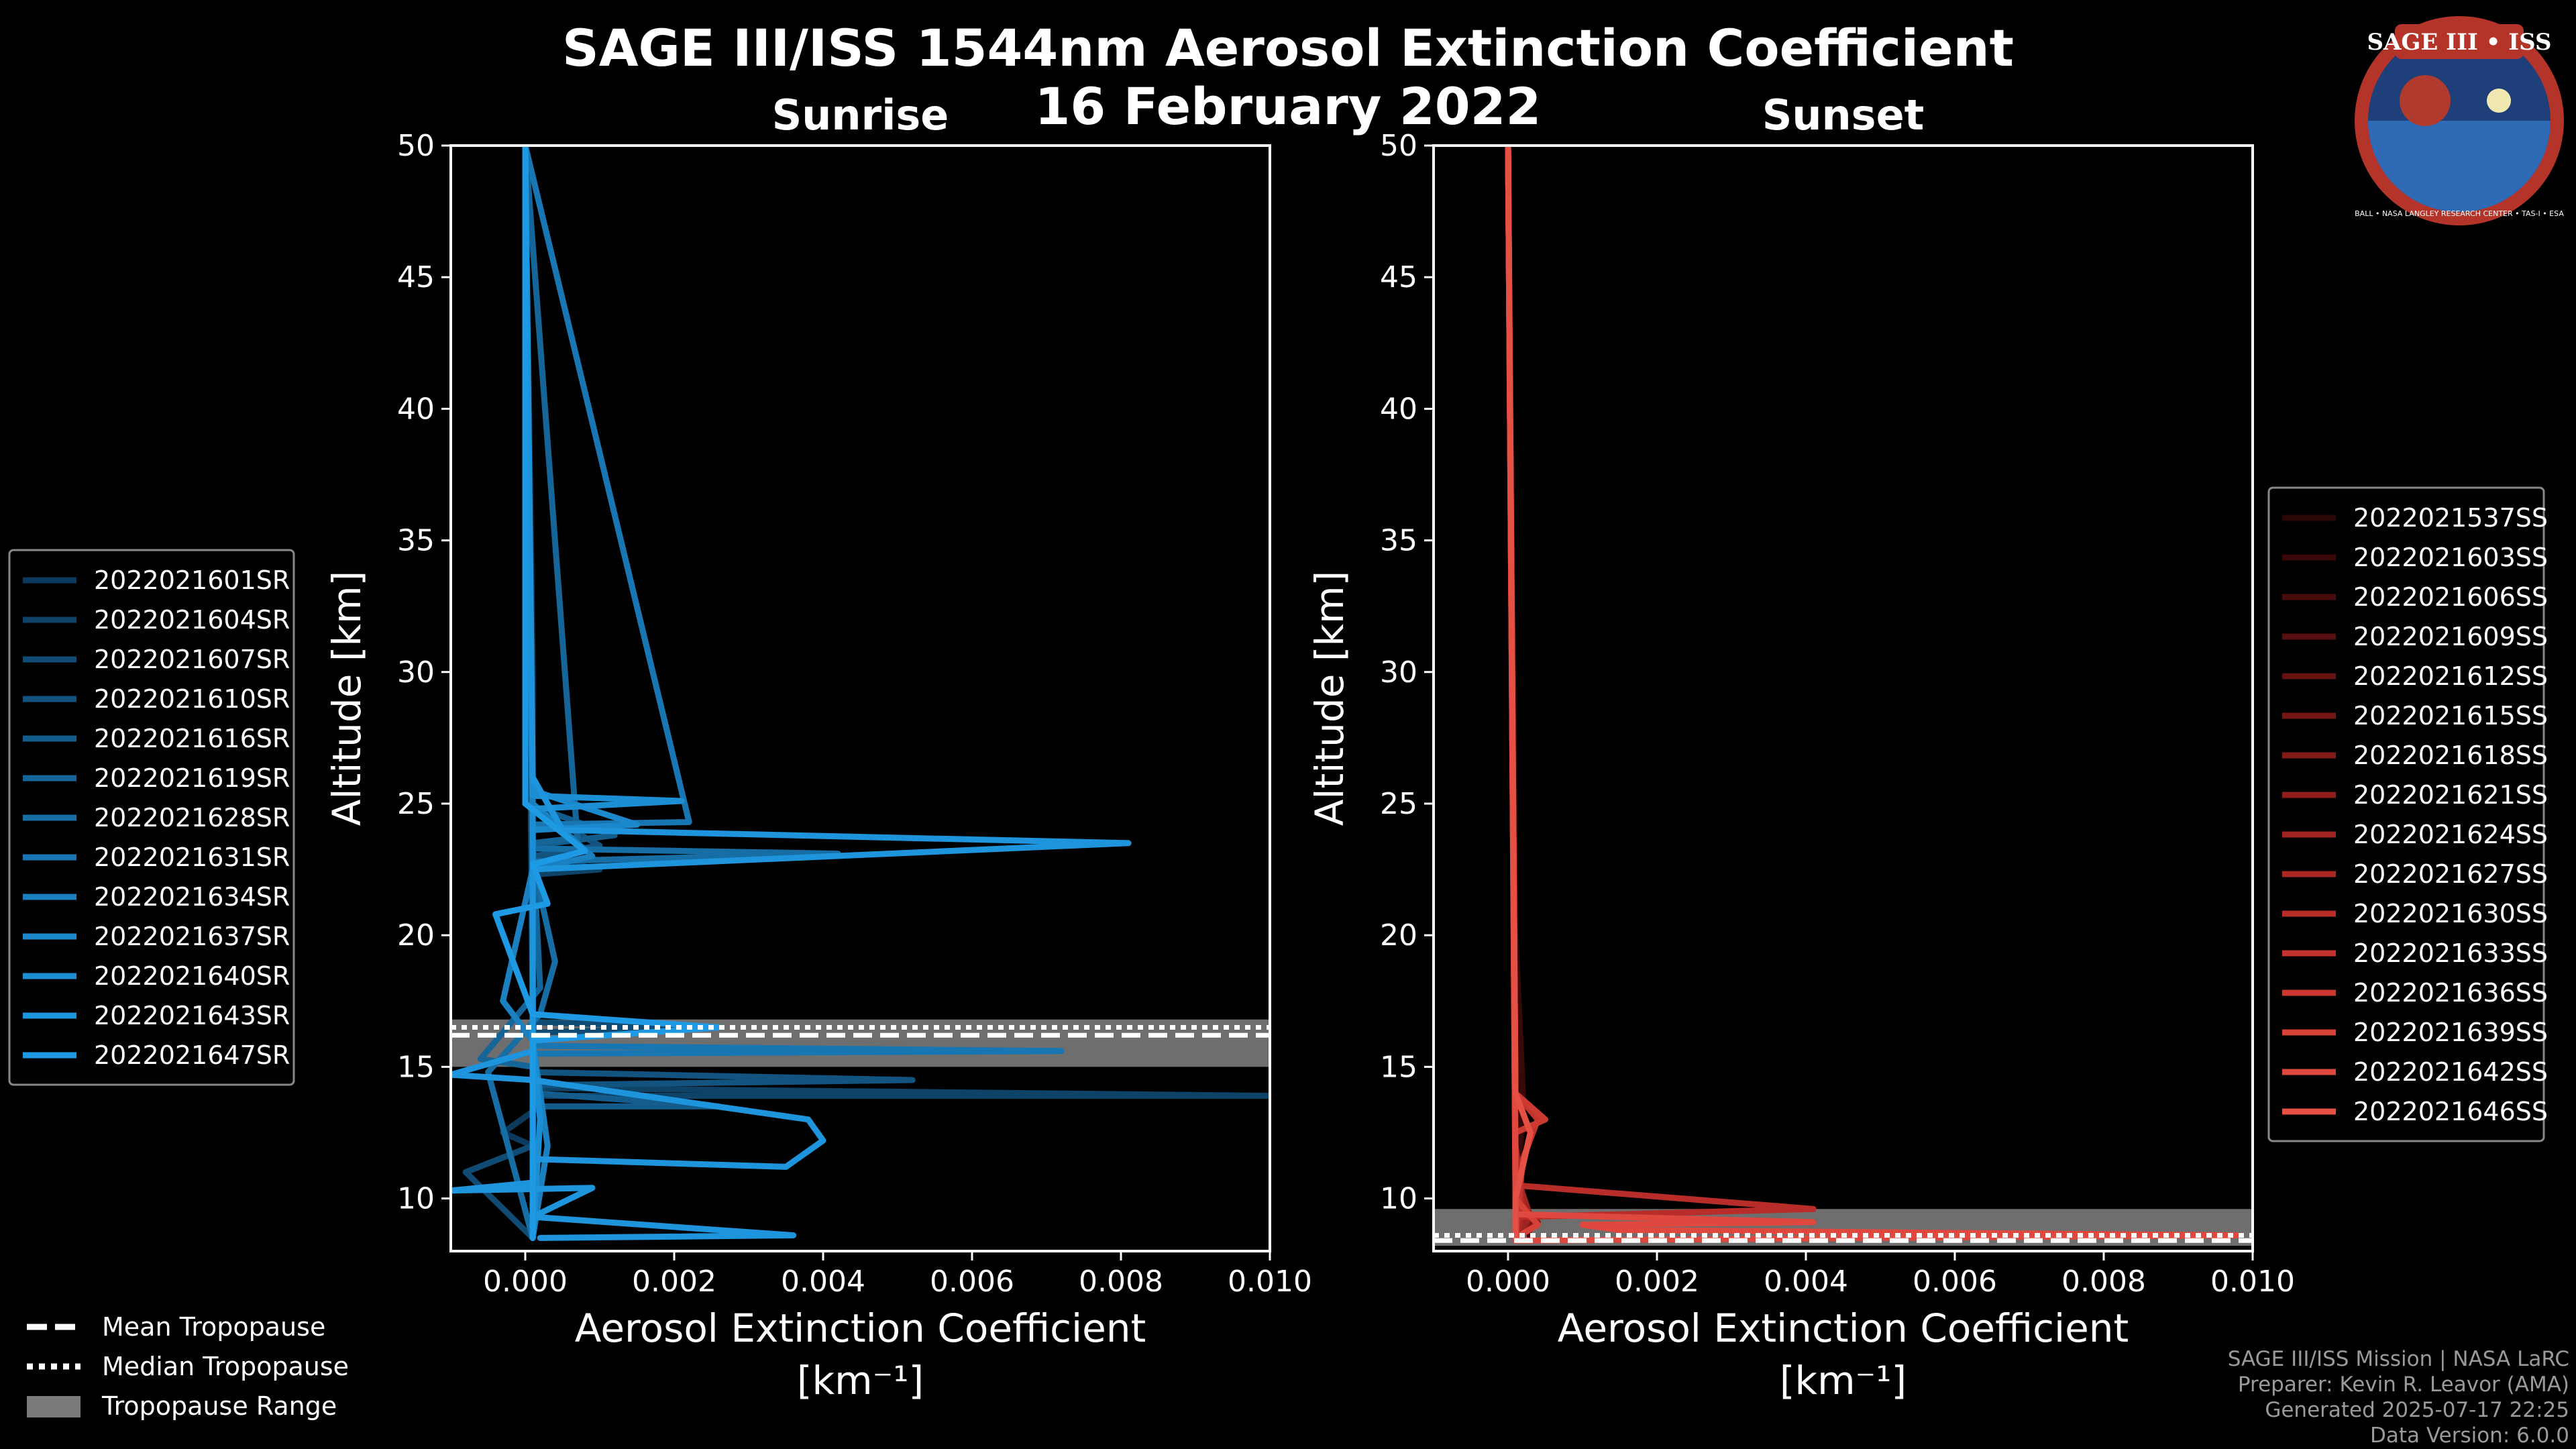  Describe the element at coordinates (2450, 1111) in the screenshot. I see `sunset-legend-label: 2022021646SS` at that location.